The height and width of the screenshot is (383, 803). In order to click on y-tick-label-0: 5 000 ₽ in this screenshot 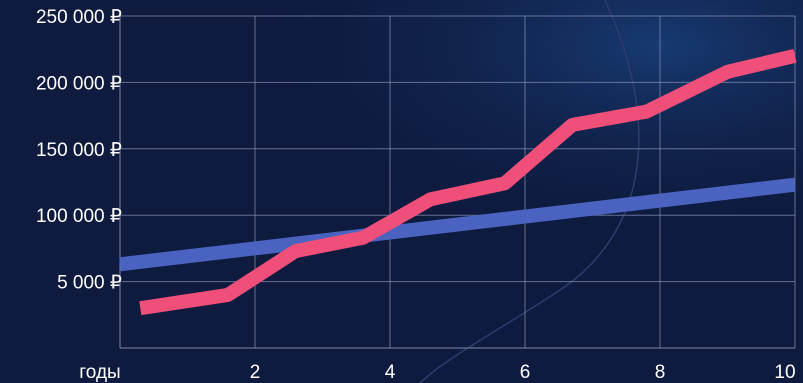, I will do `click(89, 283)`.